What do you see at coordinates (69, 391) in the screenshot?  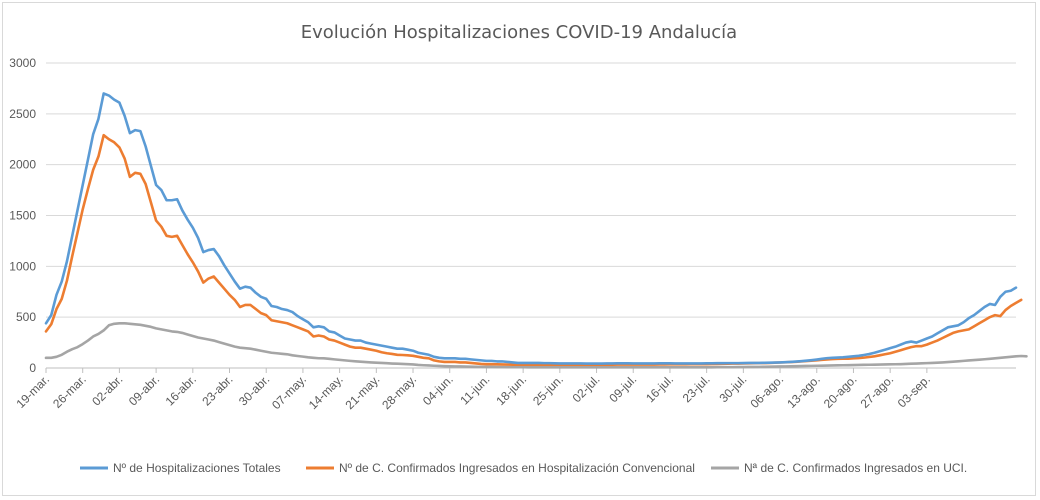 I see `x-tick-label: 26-mar.` at bounding box center [69, 391].